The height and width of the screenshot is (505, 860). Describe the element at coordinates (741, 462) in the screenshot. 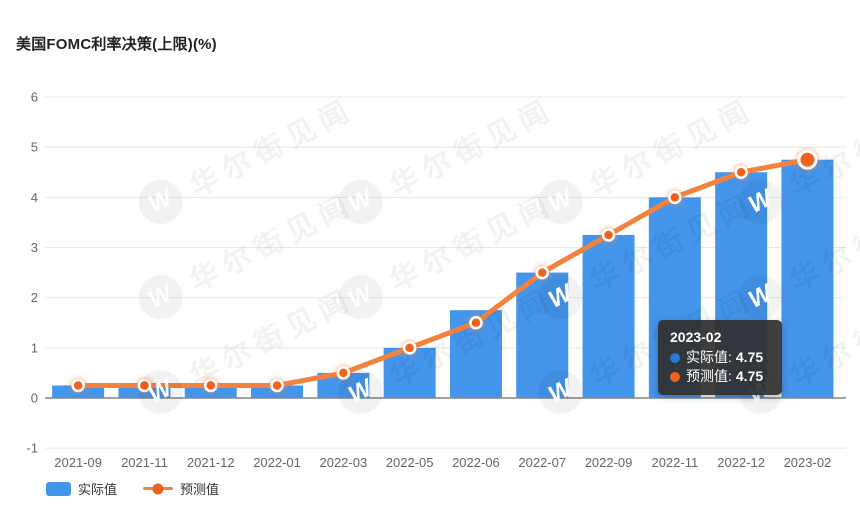

I see `x-tick-2022-12: 2022-12` at that location.